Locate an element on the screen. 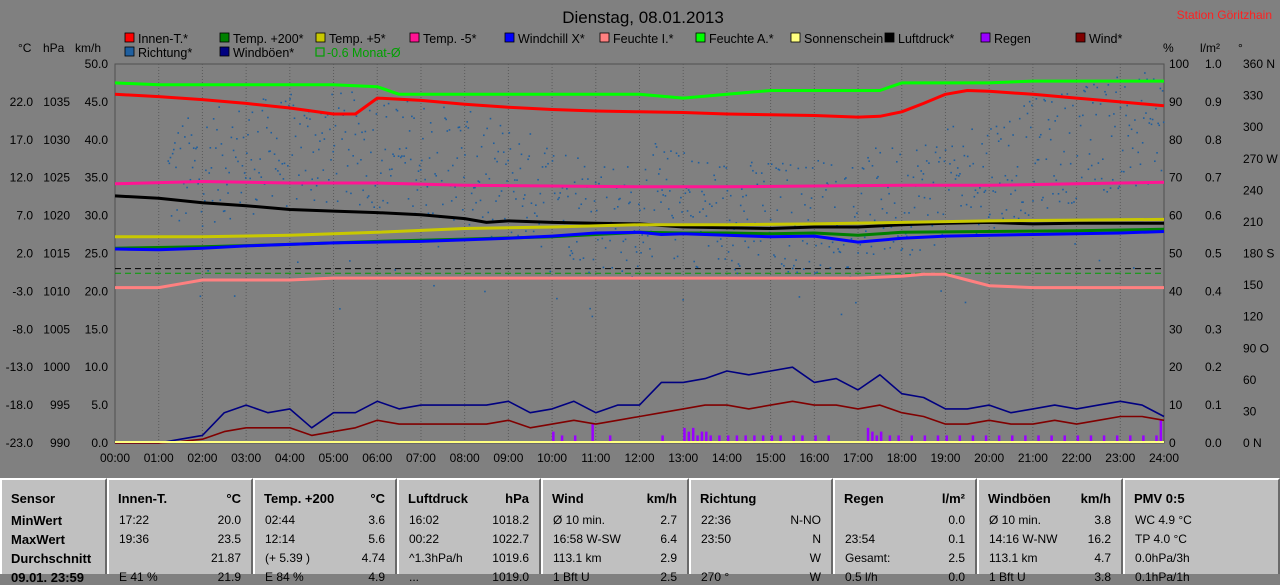 The width and height of the screenshot is (1280, 585). legend-swatch is located at coordinates (320, 52).